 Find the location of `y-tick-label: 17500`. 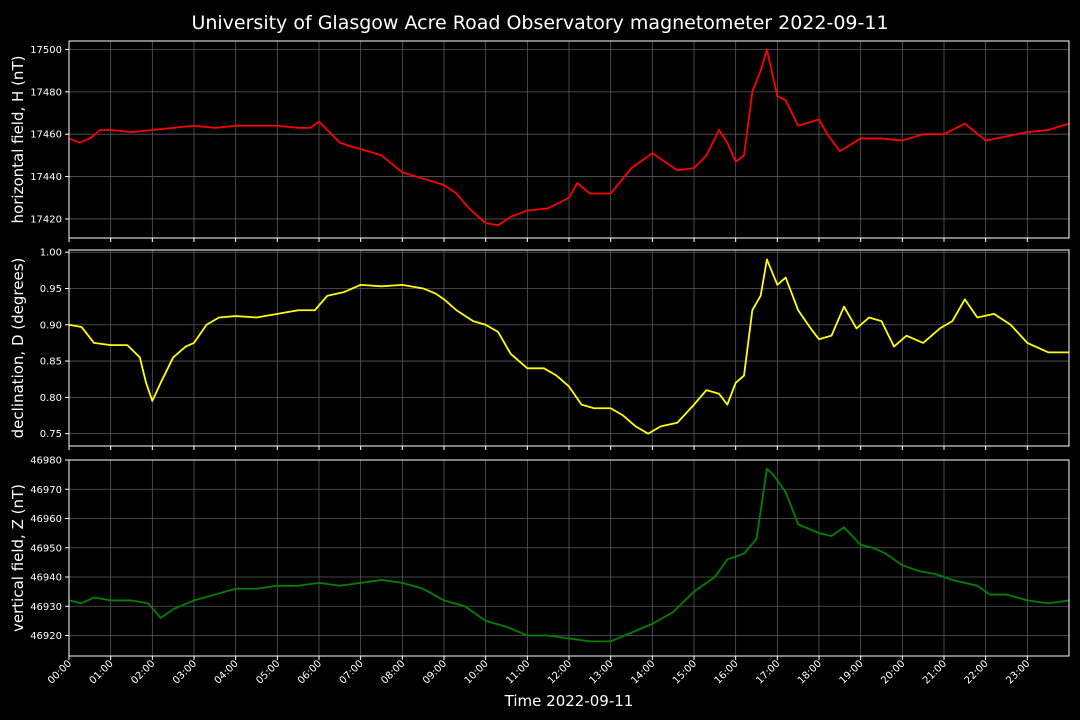

y-tick-label: 17500 is located at coordinates (46, 50).